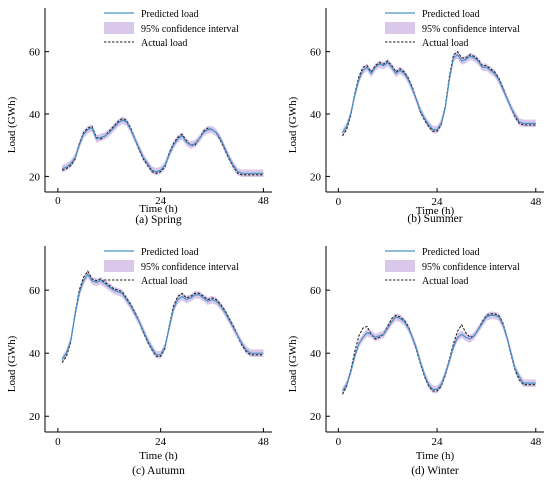  I want to click on panel-4-legend-predicted-label: Predicted load, so click(450, 252).